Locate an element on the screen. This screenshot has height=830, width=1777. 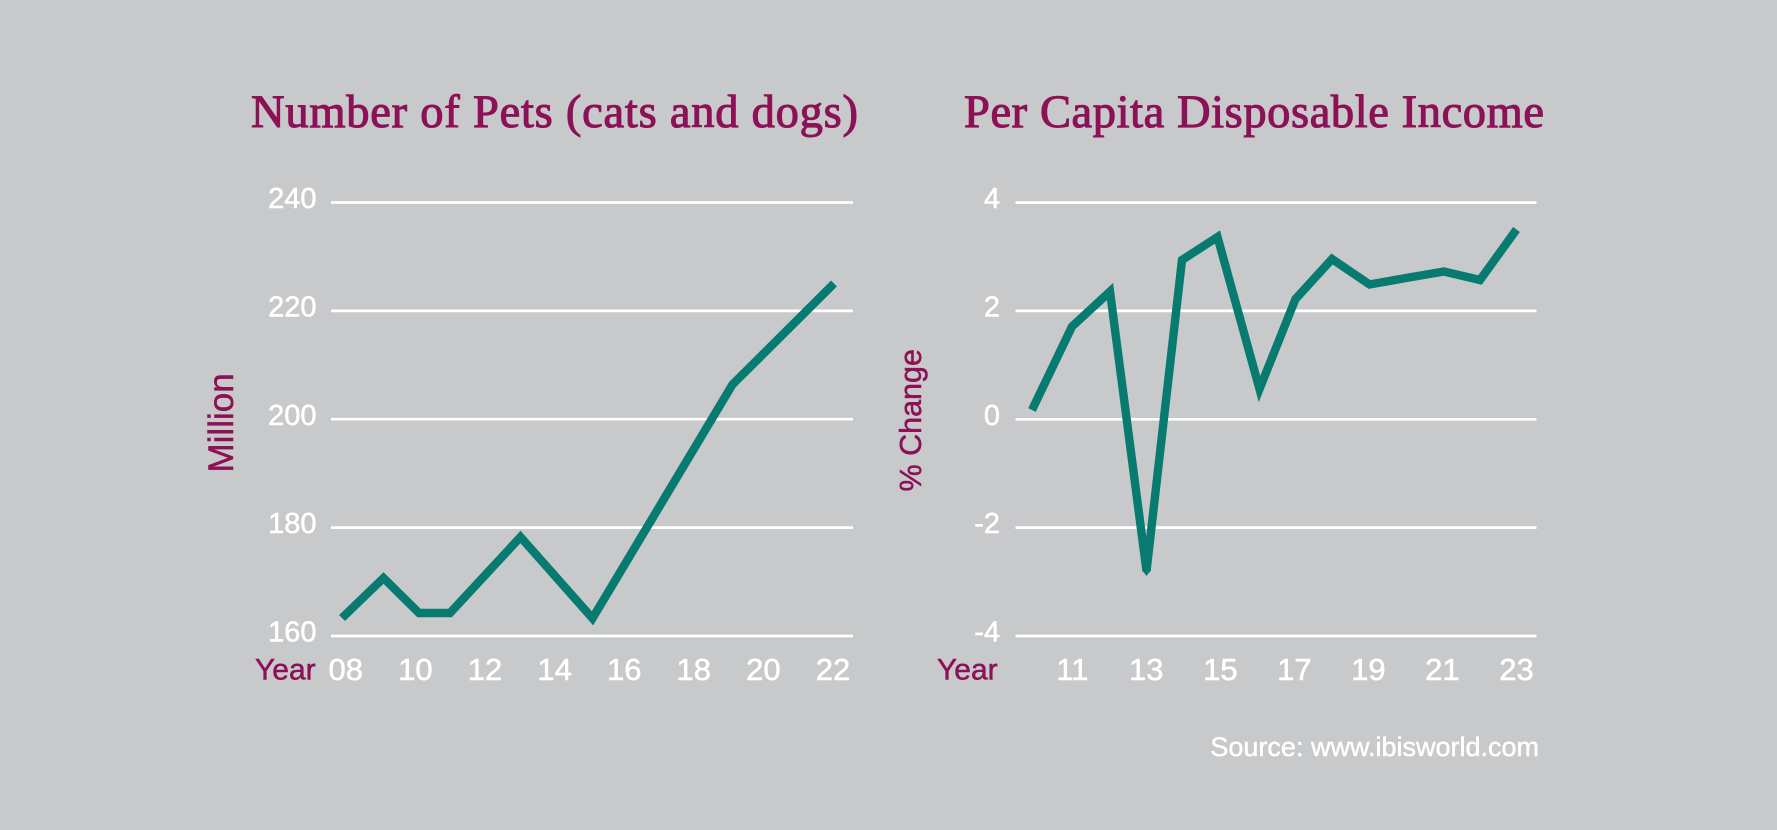
svg-text: 180 is located at coordinates (292, 524).